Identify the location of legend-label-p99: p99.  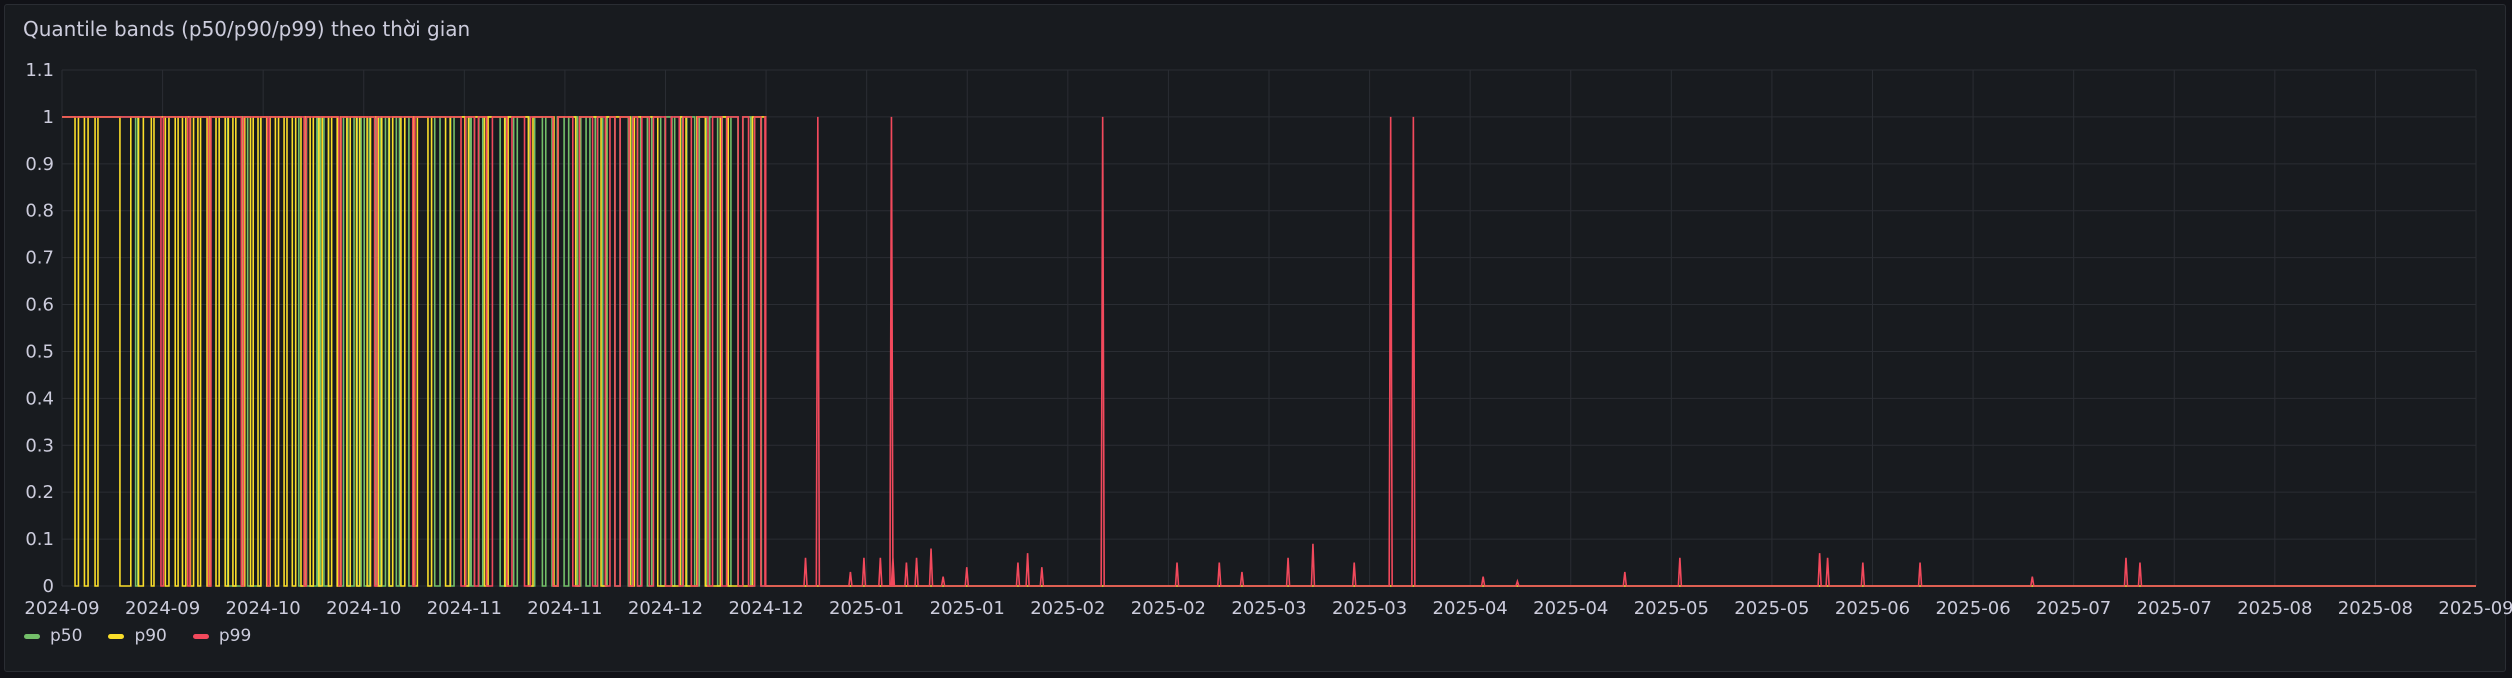
(235, 636).